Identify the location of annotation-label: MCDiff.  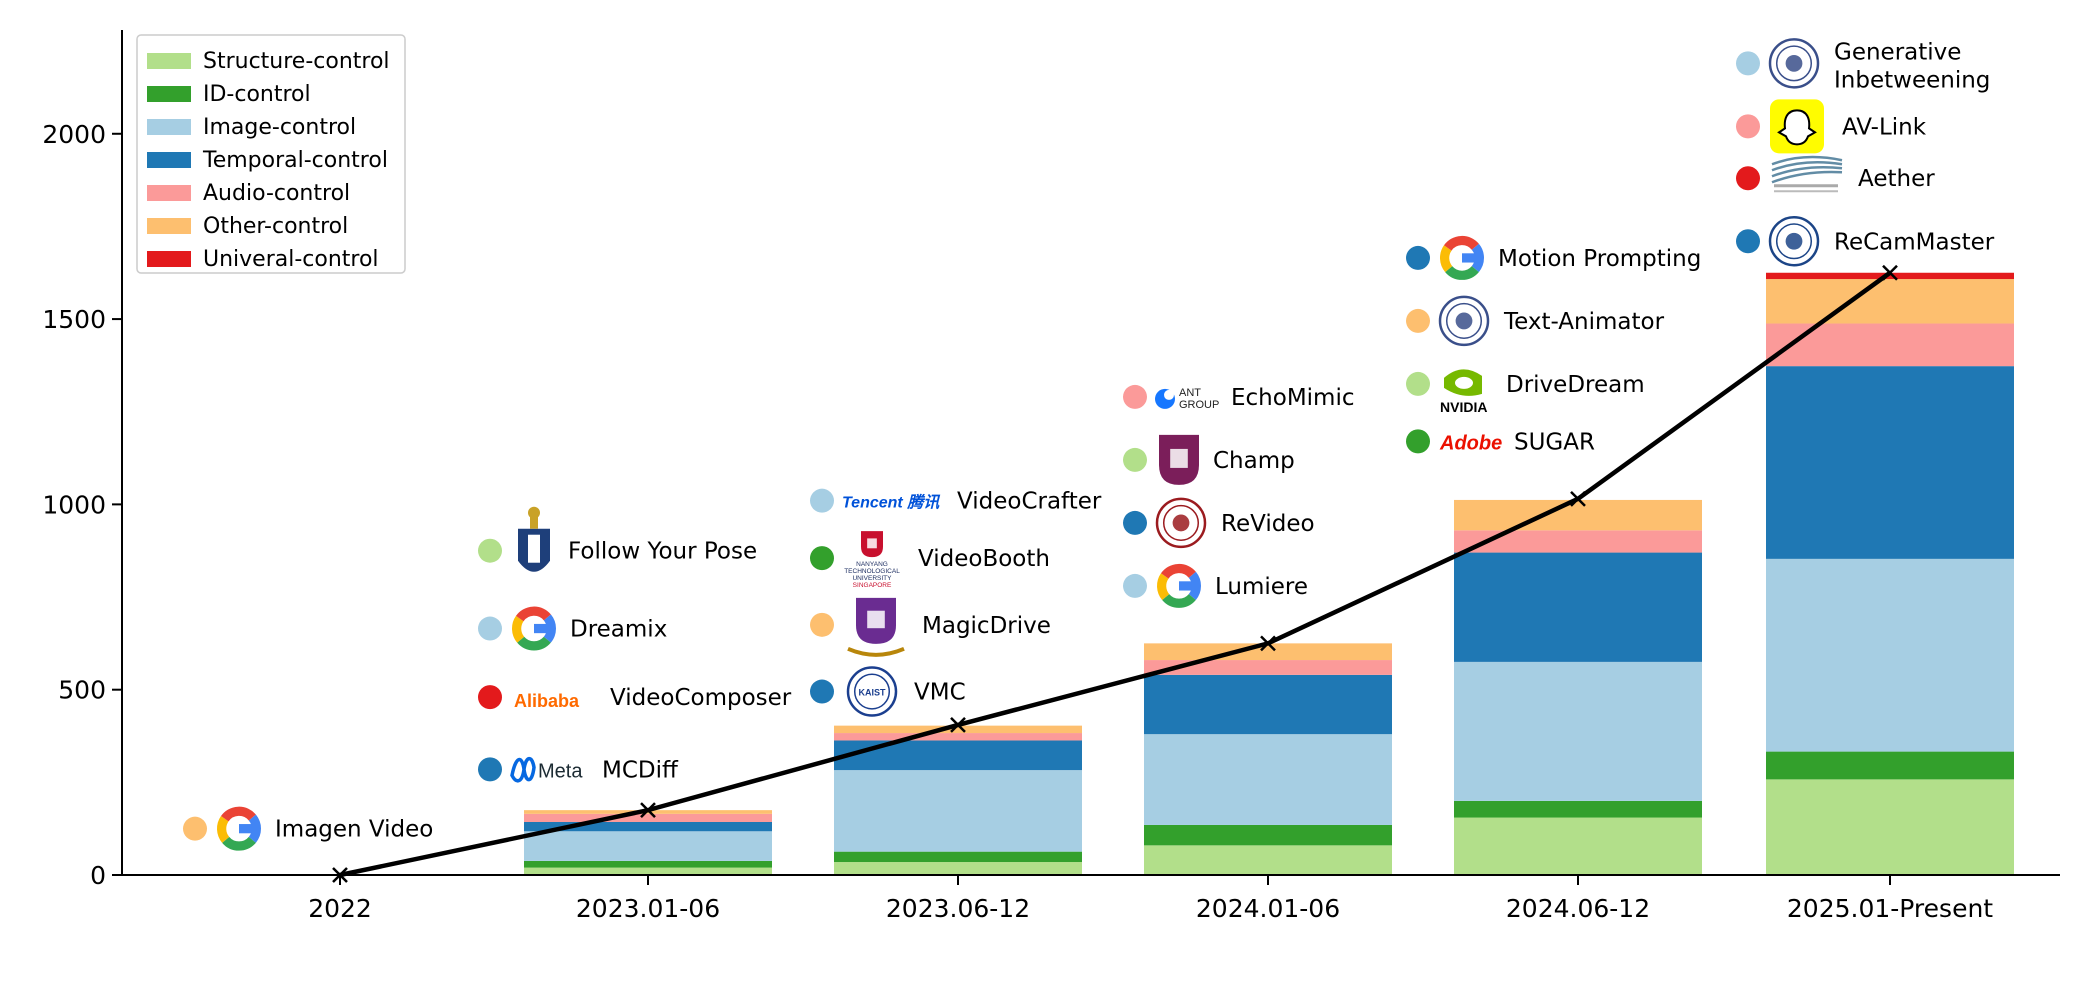
(640, 770).